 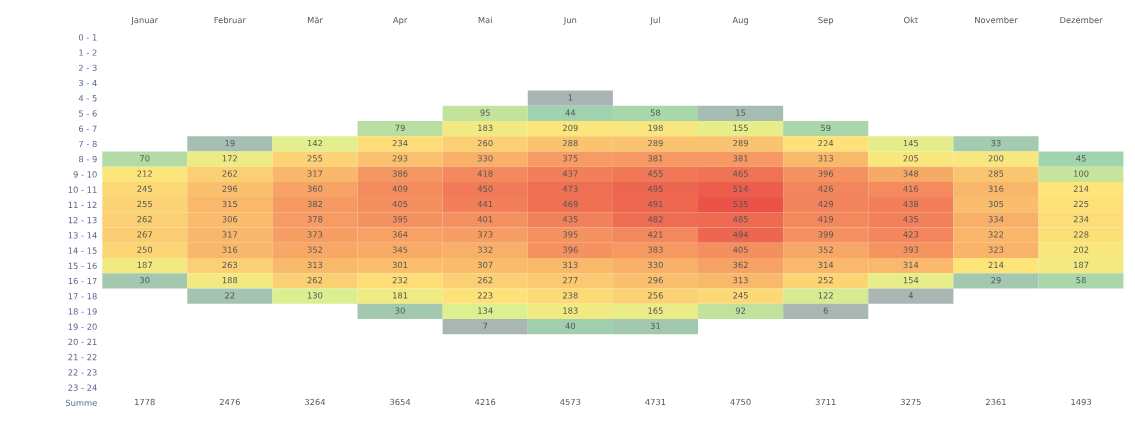 What do you see at coordinates (88, 83) in the screenshot?
I see `y-tick-label: 3 - 4` at bounding box center [88, 83].